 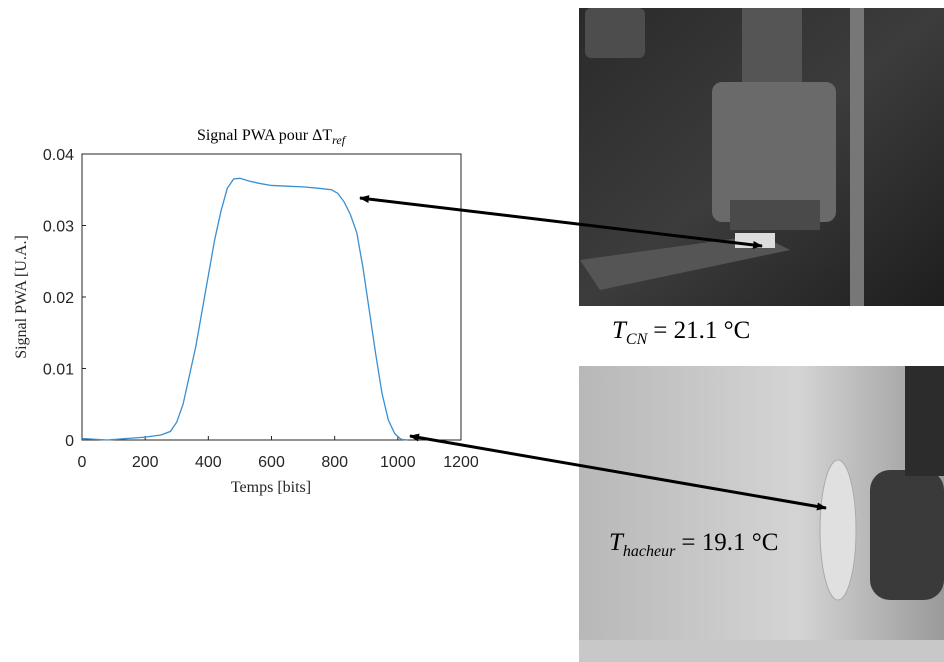 What do you see at coordinates (58, 298) in the screenshot?
I see `y-tick-label: 0.02` at bounding box center [58, 298].